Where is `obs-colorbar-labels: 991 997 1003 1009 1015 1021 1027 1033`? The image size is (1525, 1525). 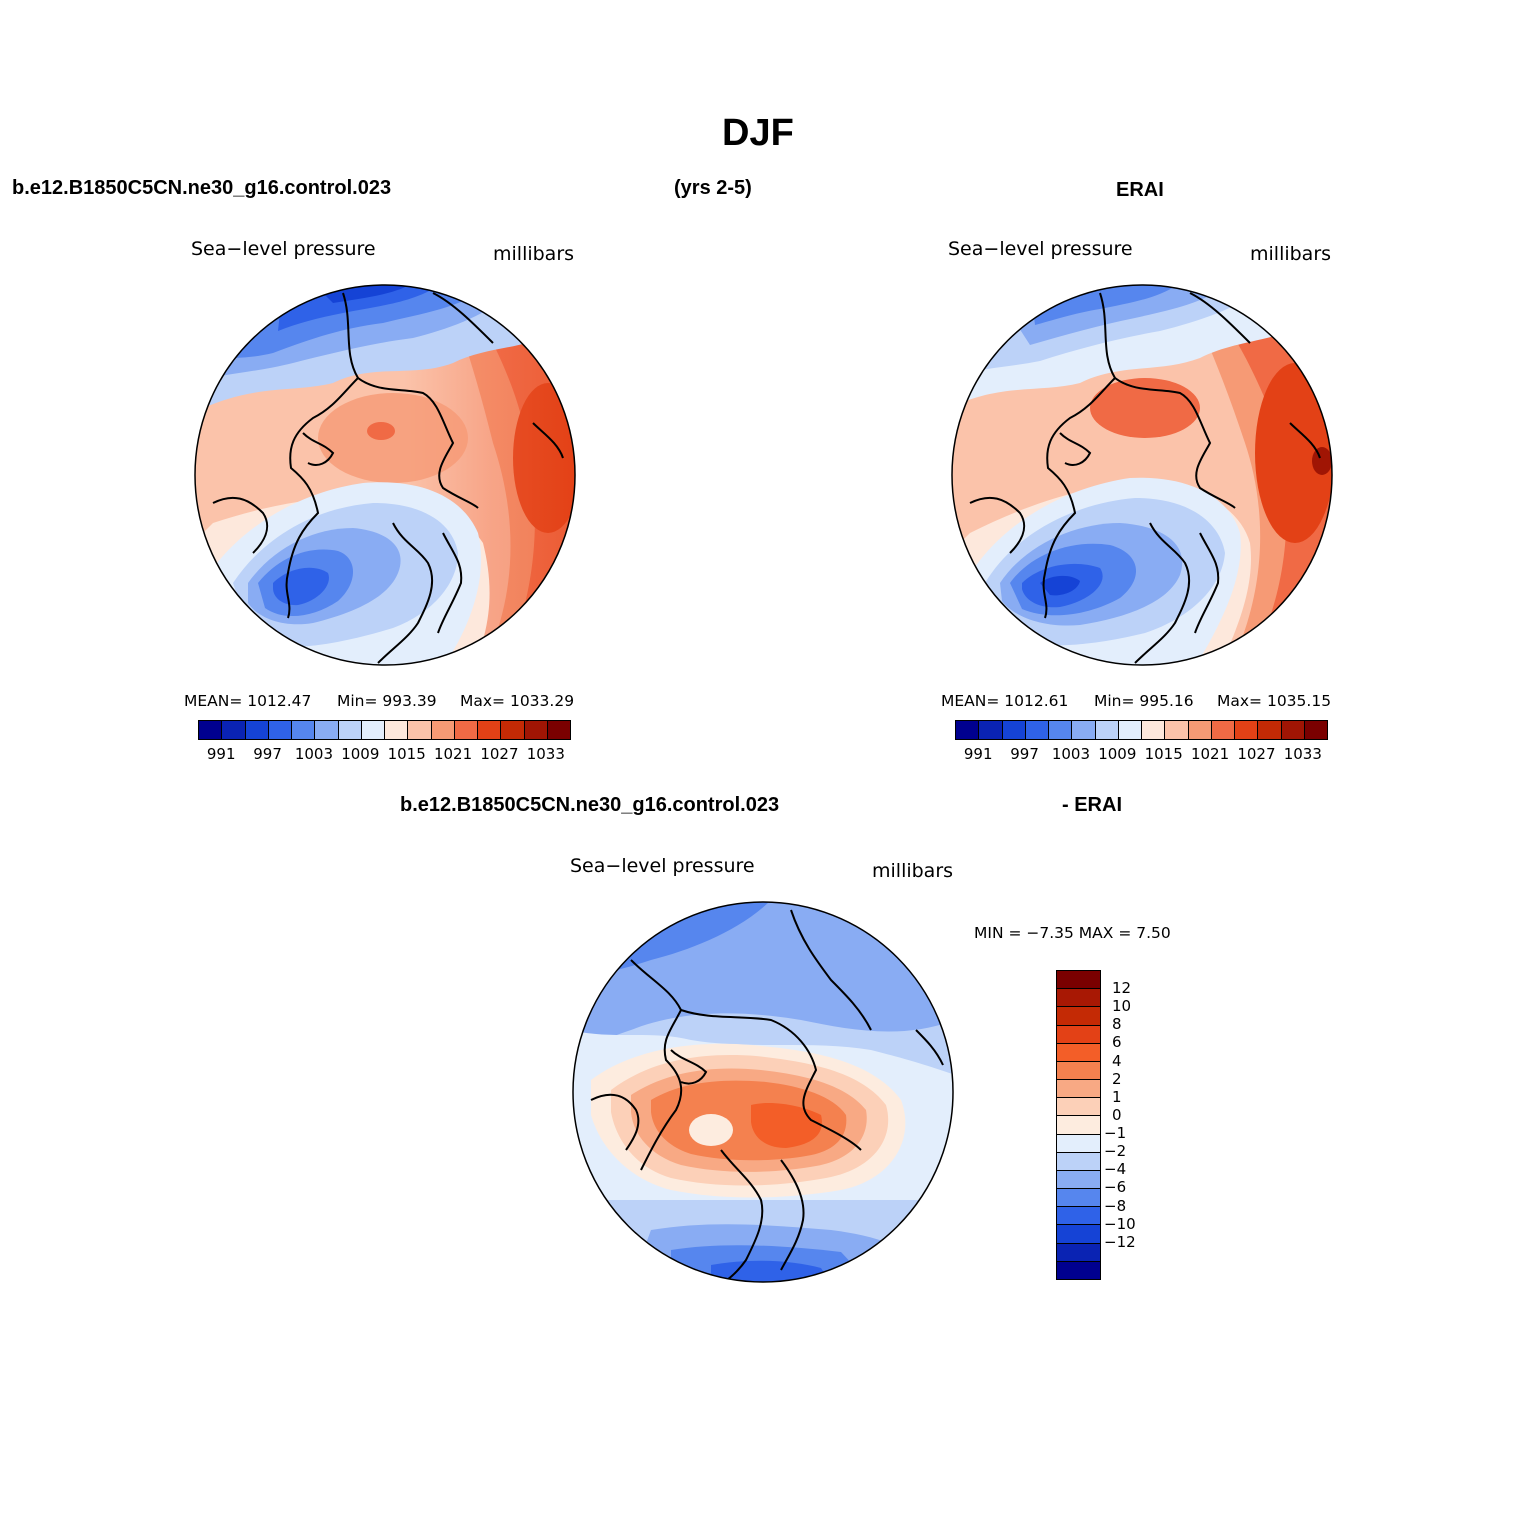
obs-colorbar-labels: 991 997 1003 1009 1015 1021 1027 1033 is located at coordinates (1140, 755).